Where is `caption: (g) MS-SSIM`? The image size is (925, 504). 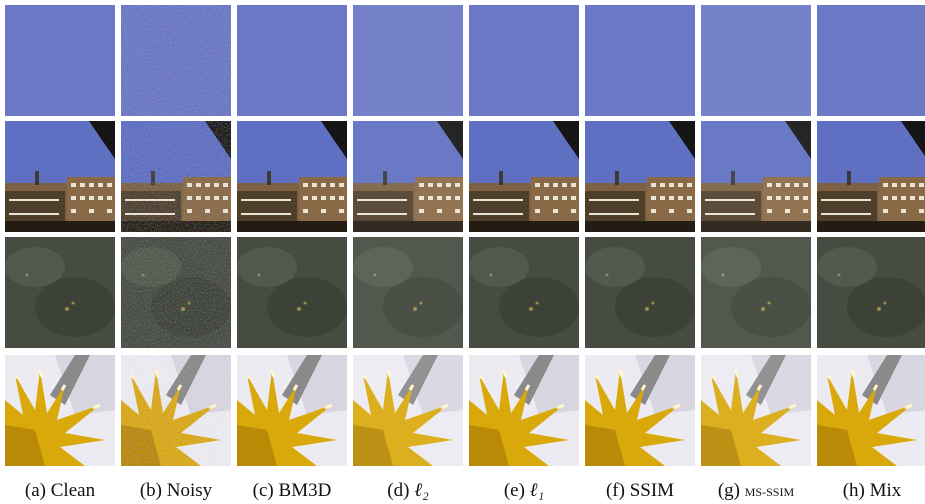 caption: (g) MS-SSIM is located at coordinates (756, 490).